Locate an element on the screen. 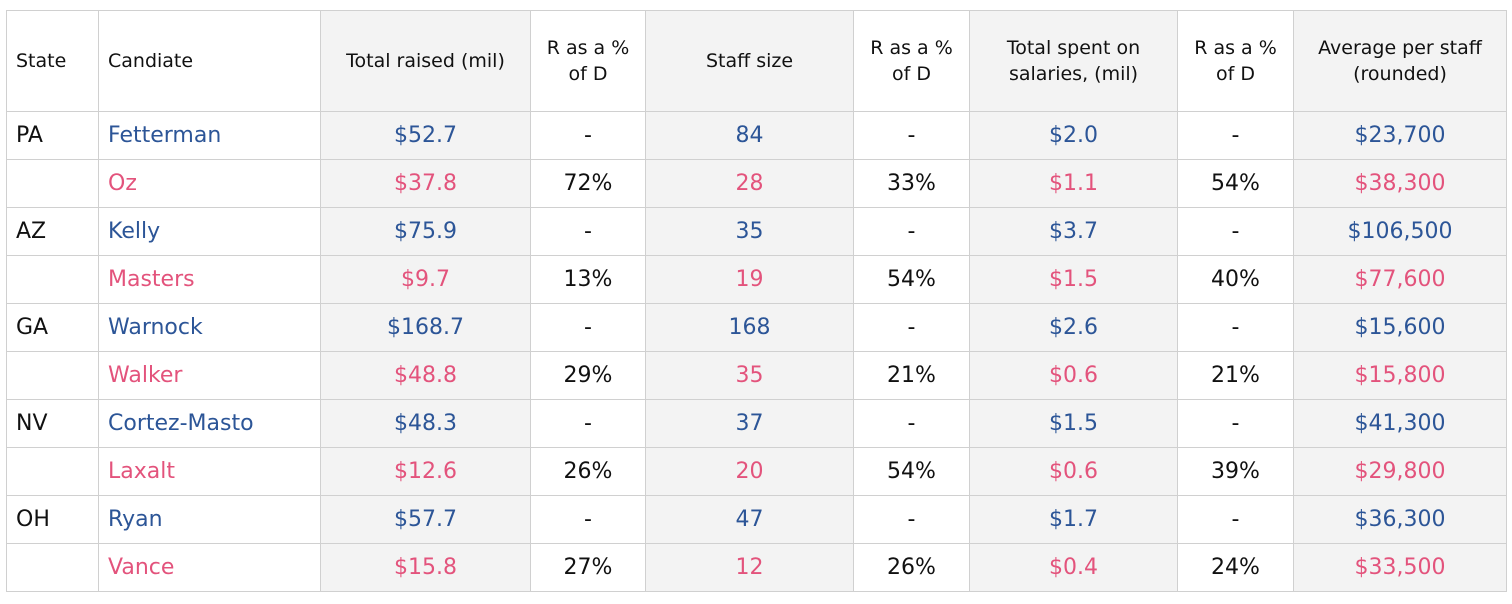 The height and width of the screenshot is (604, 1512). value-cell: $2.0 is located at coordinates (1073, 135).